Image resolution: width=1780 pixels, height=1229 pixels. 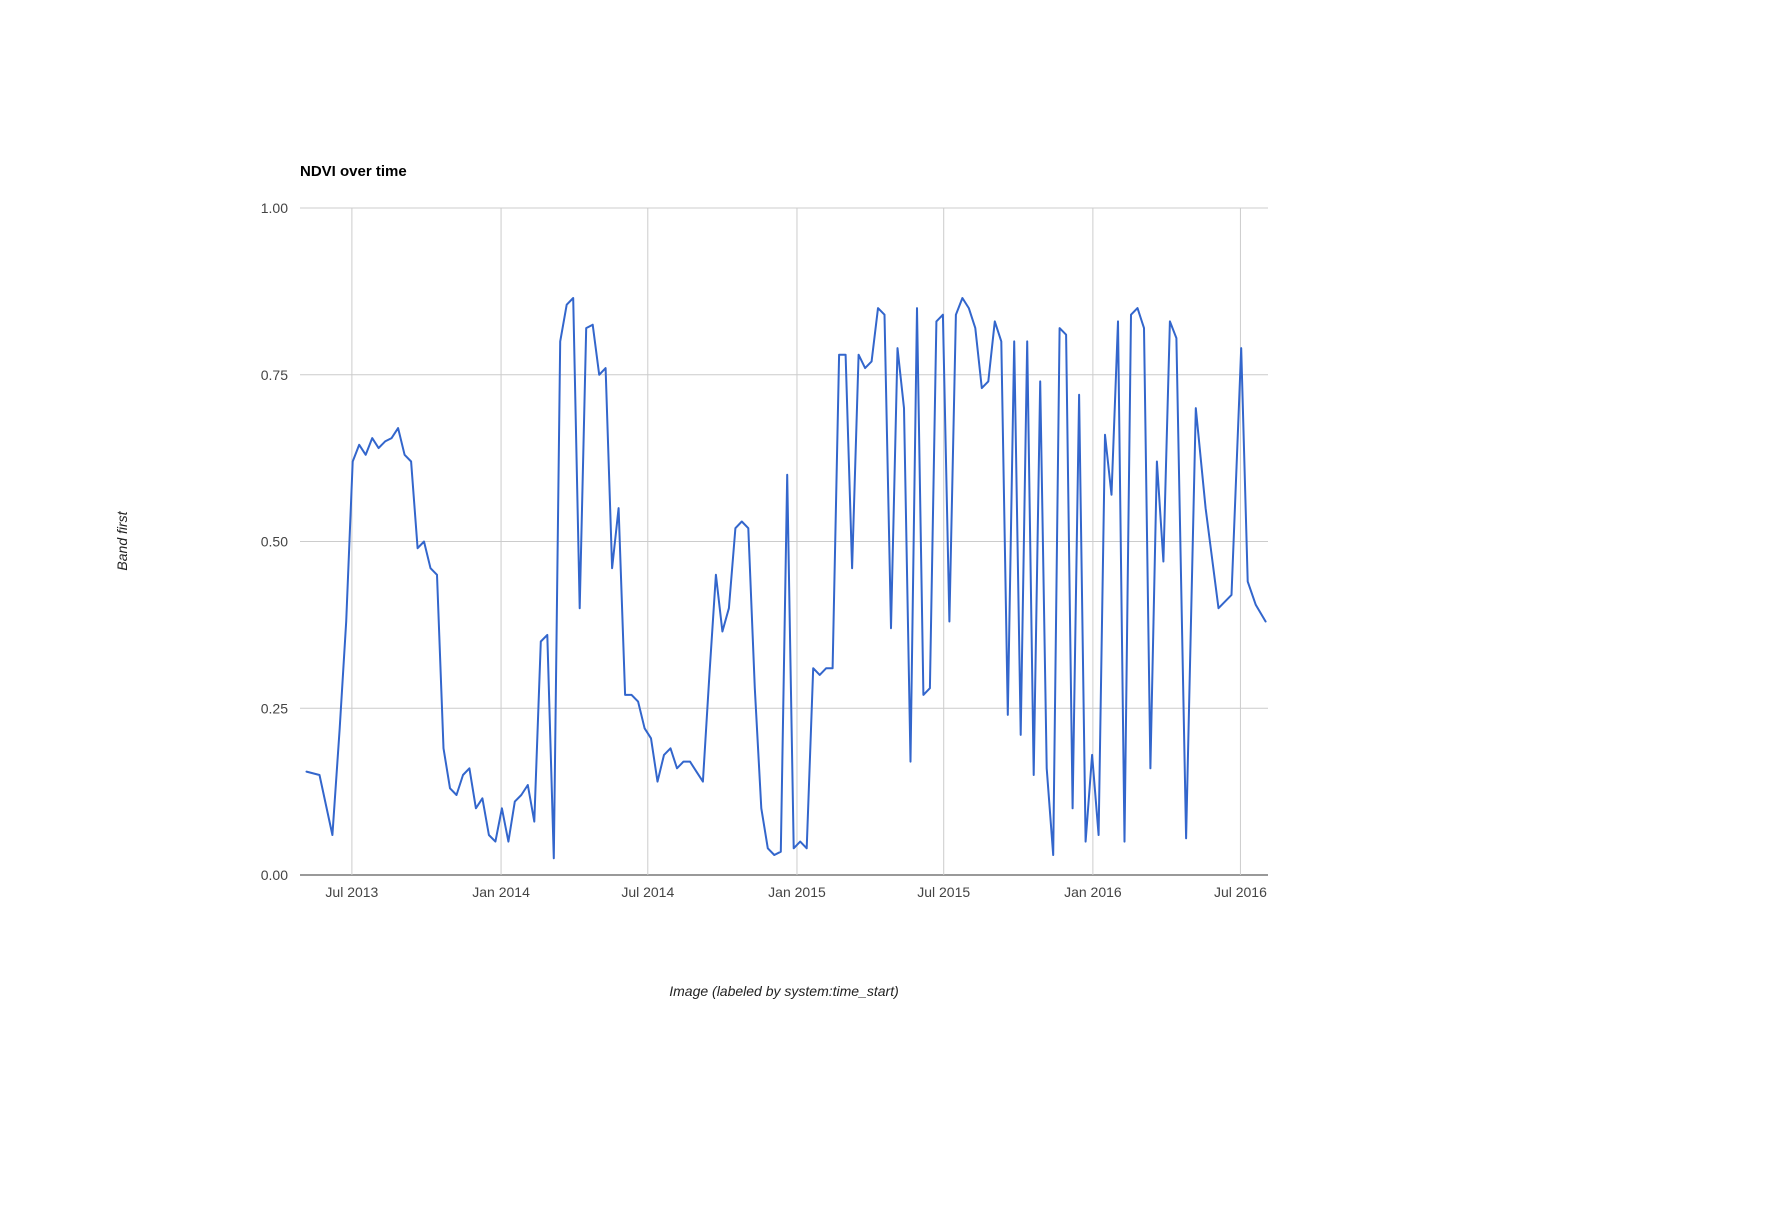 I want to click on x-tick-label: Jul 2014, so click(x=647, y=892).